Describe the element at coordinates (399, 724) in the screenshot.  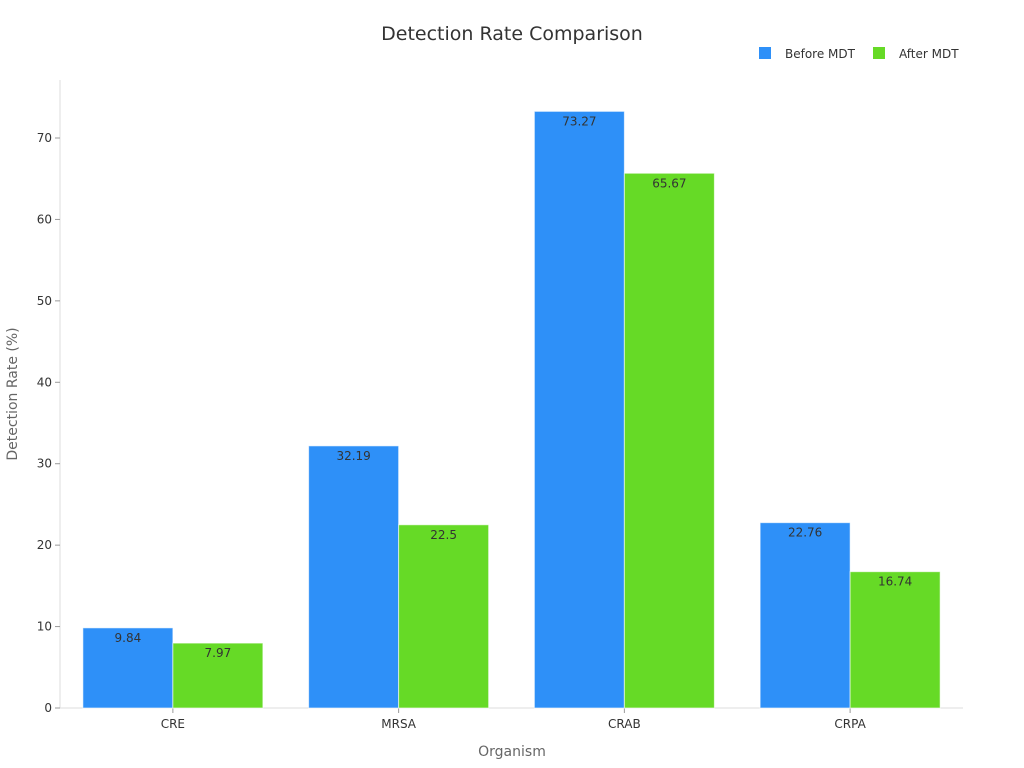
I see `x-tick-label: MRSA` at that location.